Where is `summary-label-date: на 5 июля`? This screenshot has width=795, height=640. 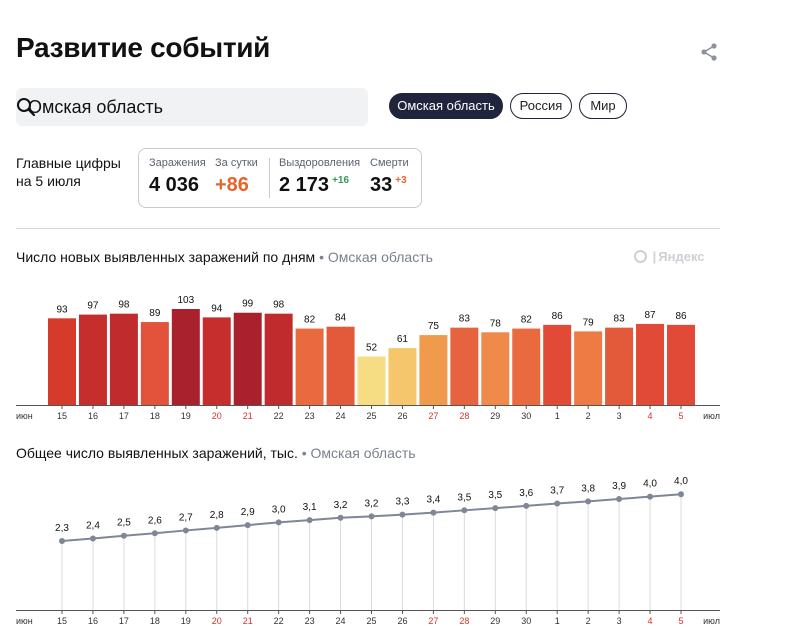
summary-label-date: на 5 июля is located at coordinates (48, 181).